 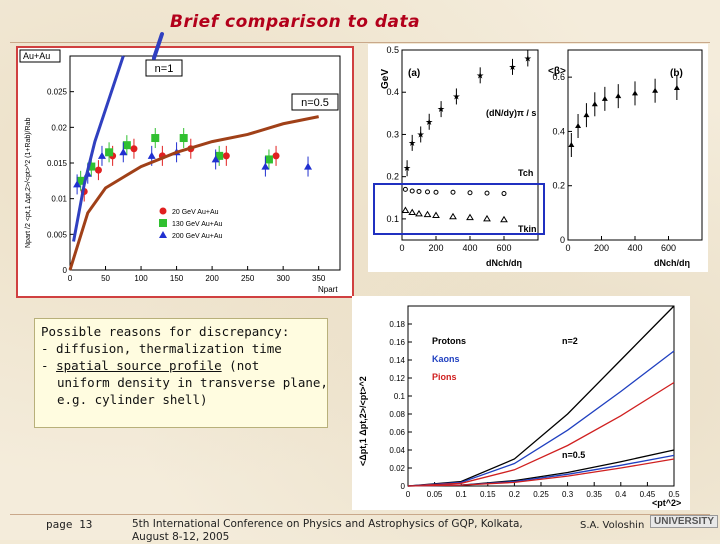 What do you see at coordinates (470, 145) in the screenshot?
I see `plot-frame` at bounding box center [470, 145].